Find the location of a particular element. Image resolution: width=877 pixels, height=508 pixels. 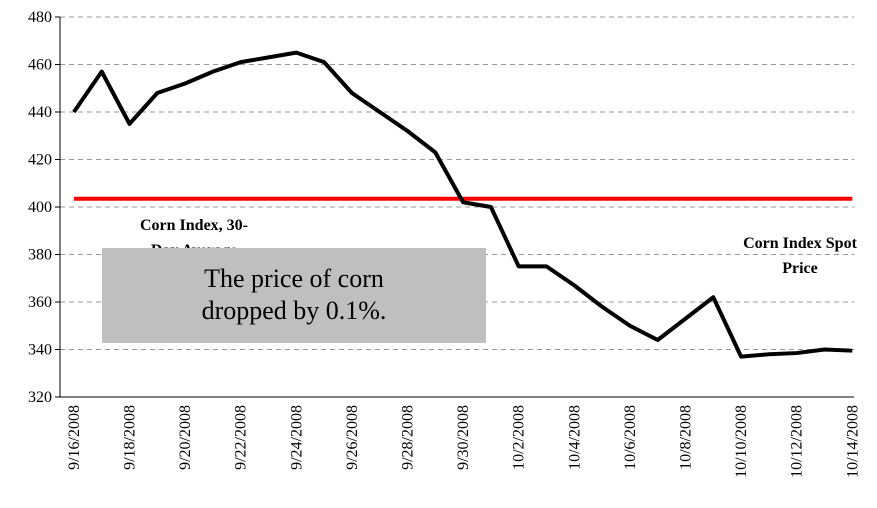

x-tick-label: 10/8/2008 is located at coordinates (686, 437).